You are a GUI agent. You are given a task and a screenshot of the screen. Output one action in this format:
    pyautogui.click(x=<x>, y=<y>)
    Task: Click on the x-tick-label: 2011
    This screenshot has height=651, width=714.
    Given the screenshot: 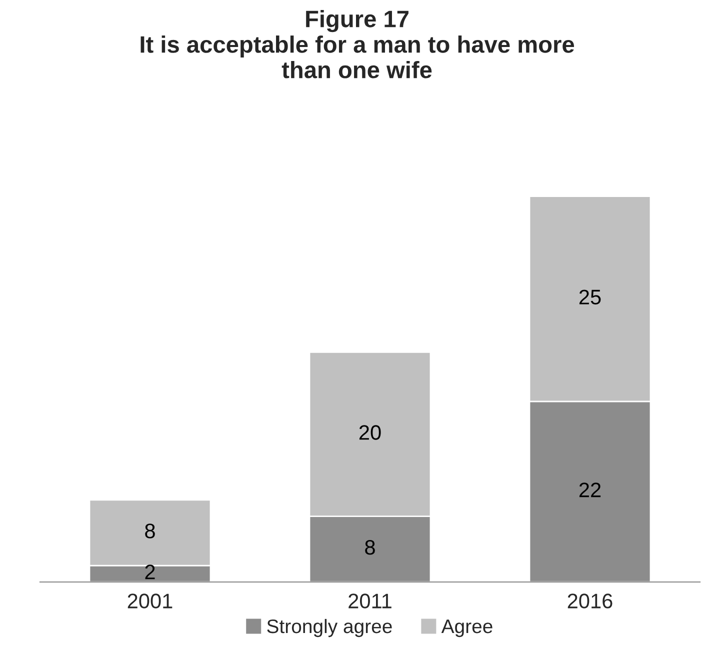 What is the action you would take?
    pyautogui.click(x=370, y=601)
    